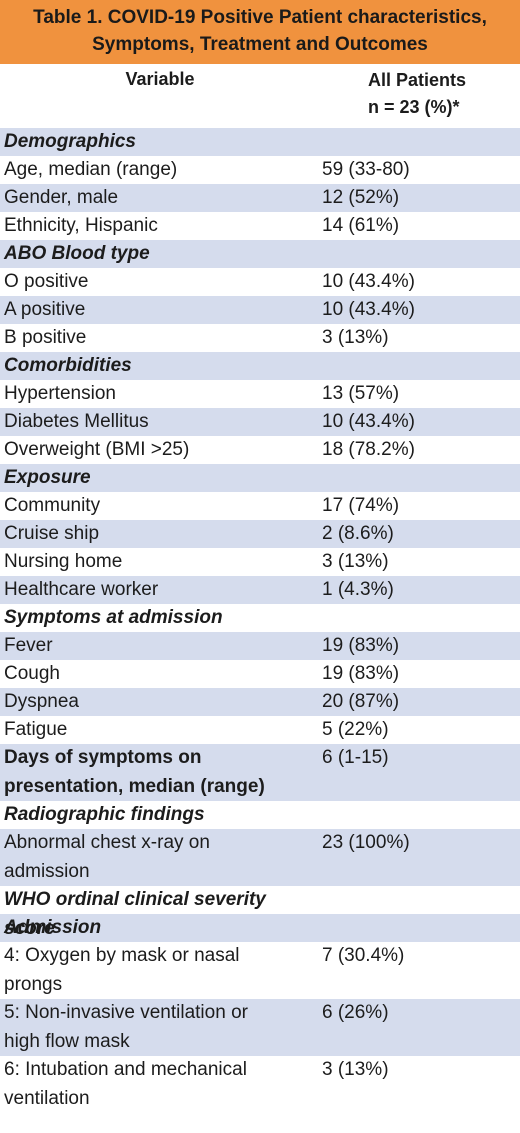 This screenshot has width=520, height=1133. I want to click on table-header-row: Variable All Patients n = 23 (%)*, so click(260, 96).